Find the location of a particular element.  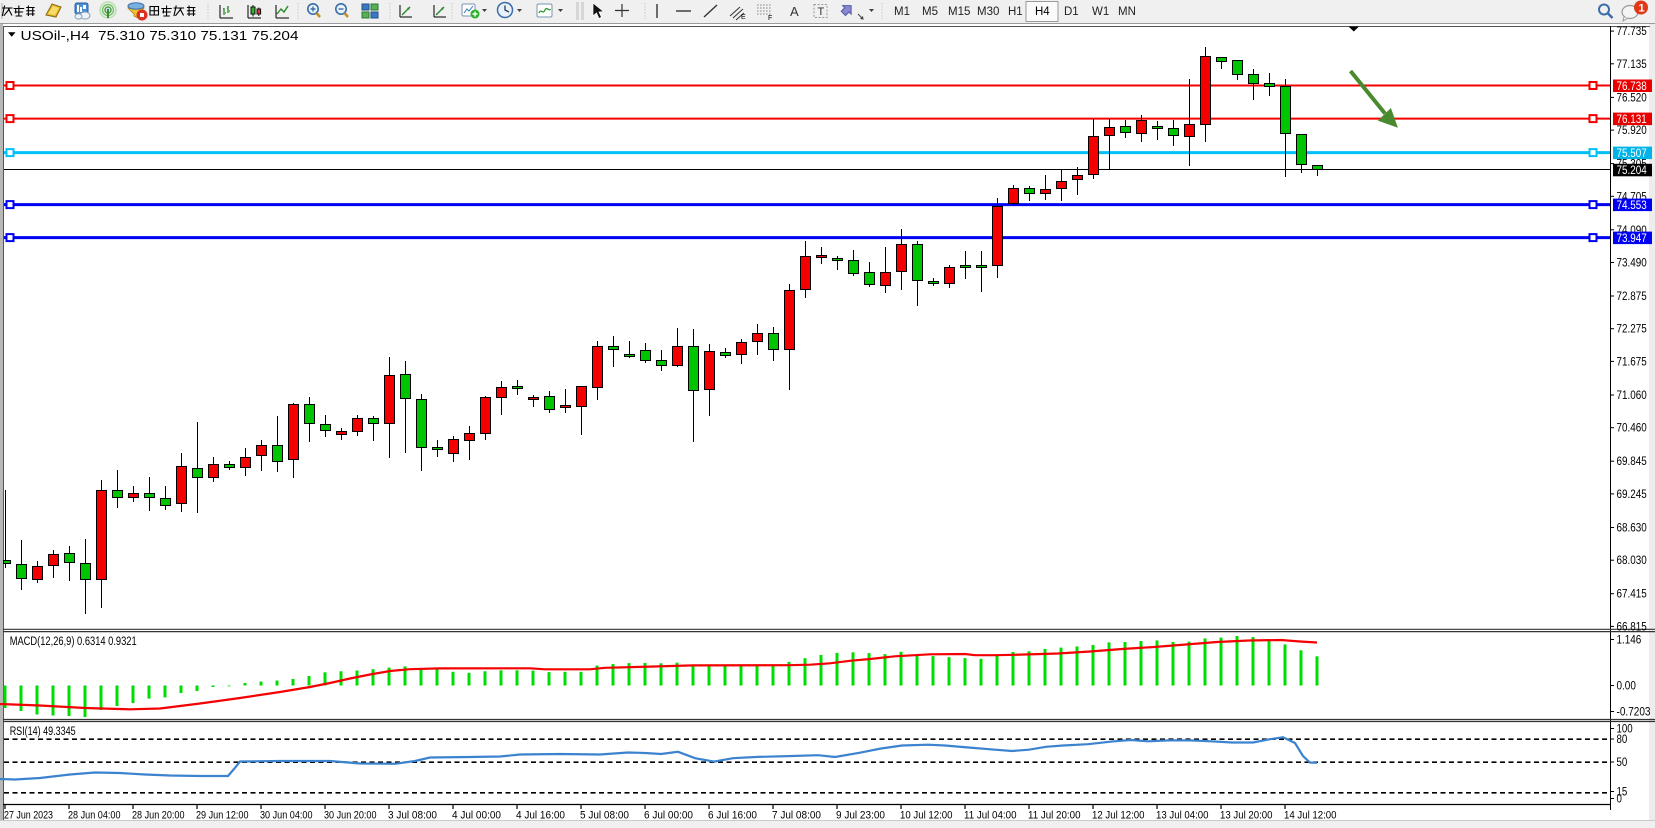

svg-text: 0 is located at coordinates (1619, 800).